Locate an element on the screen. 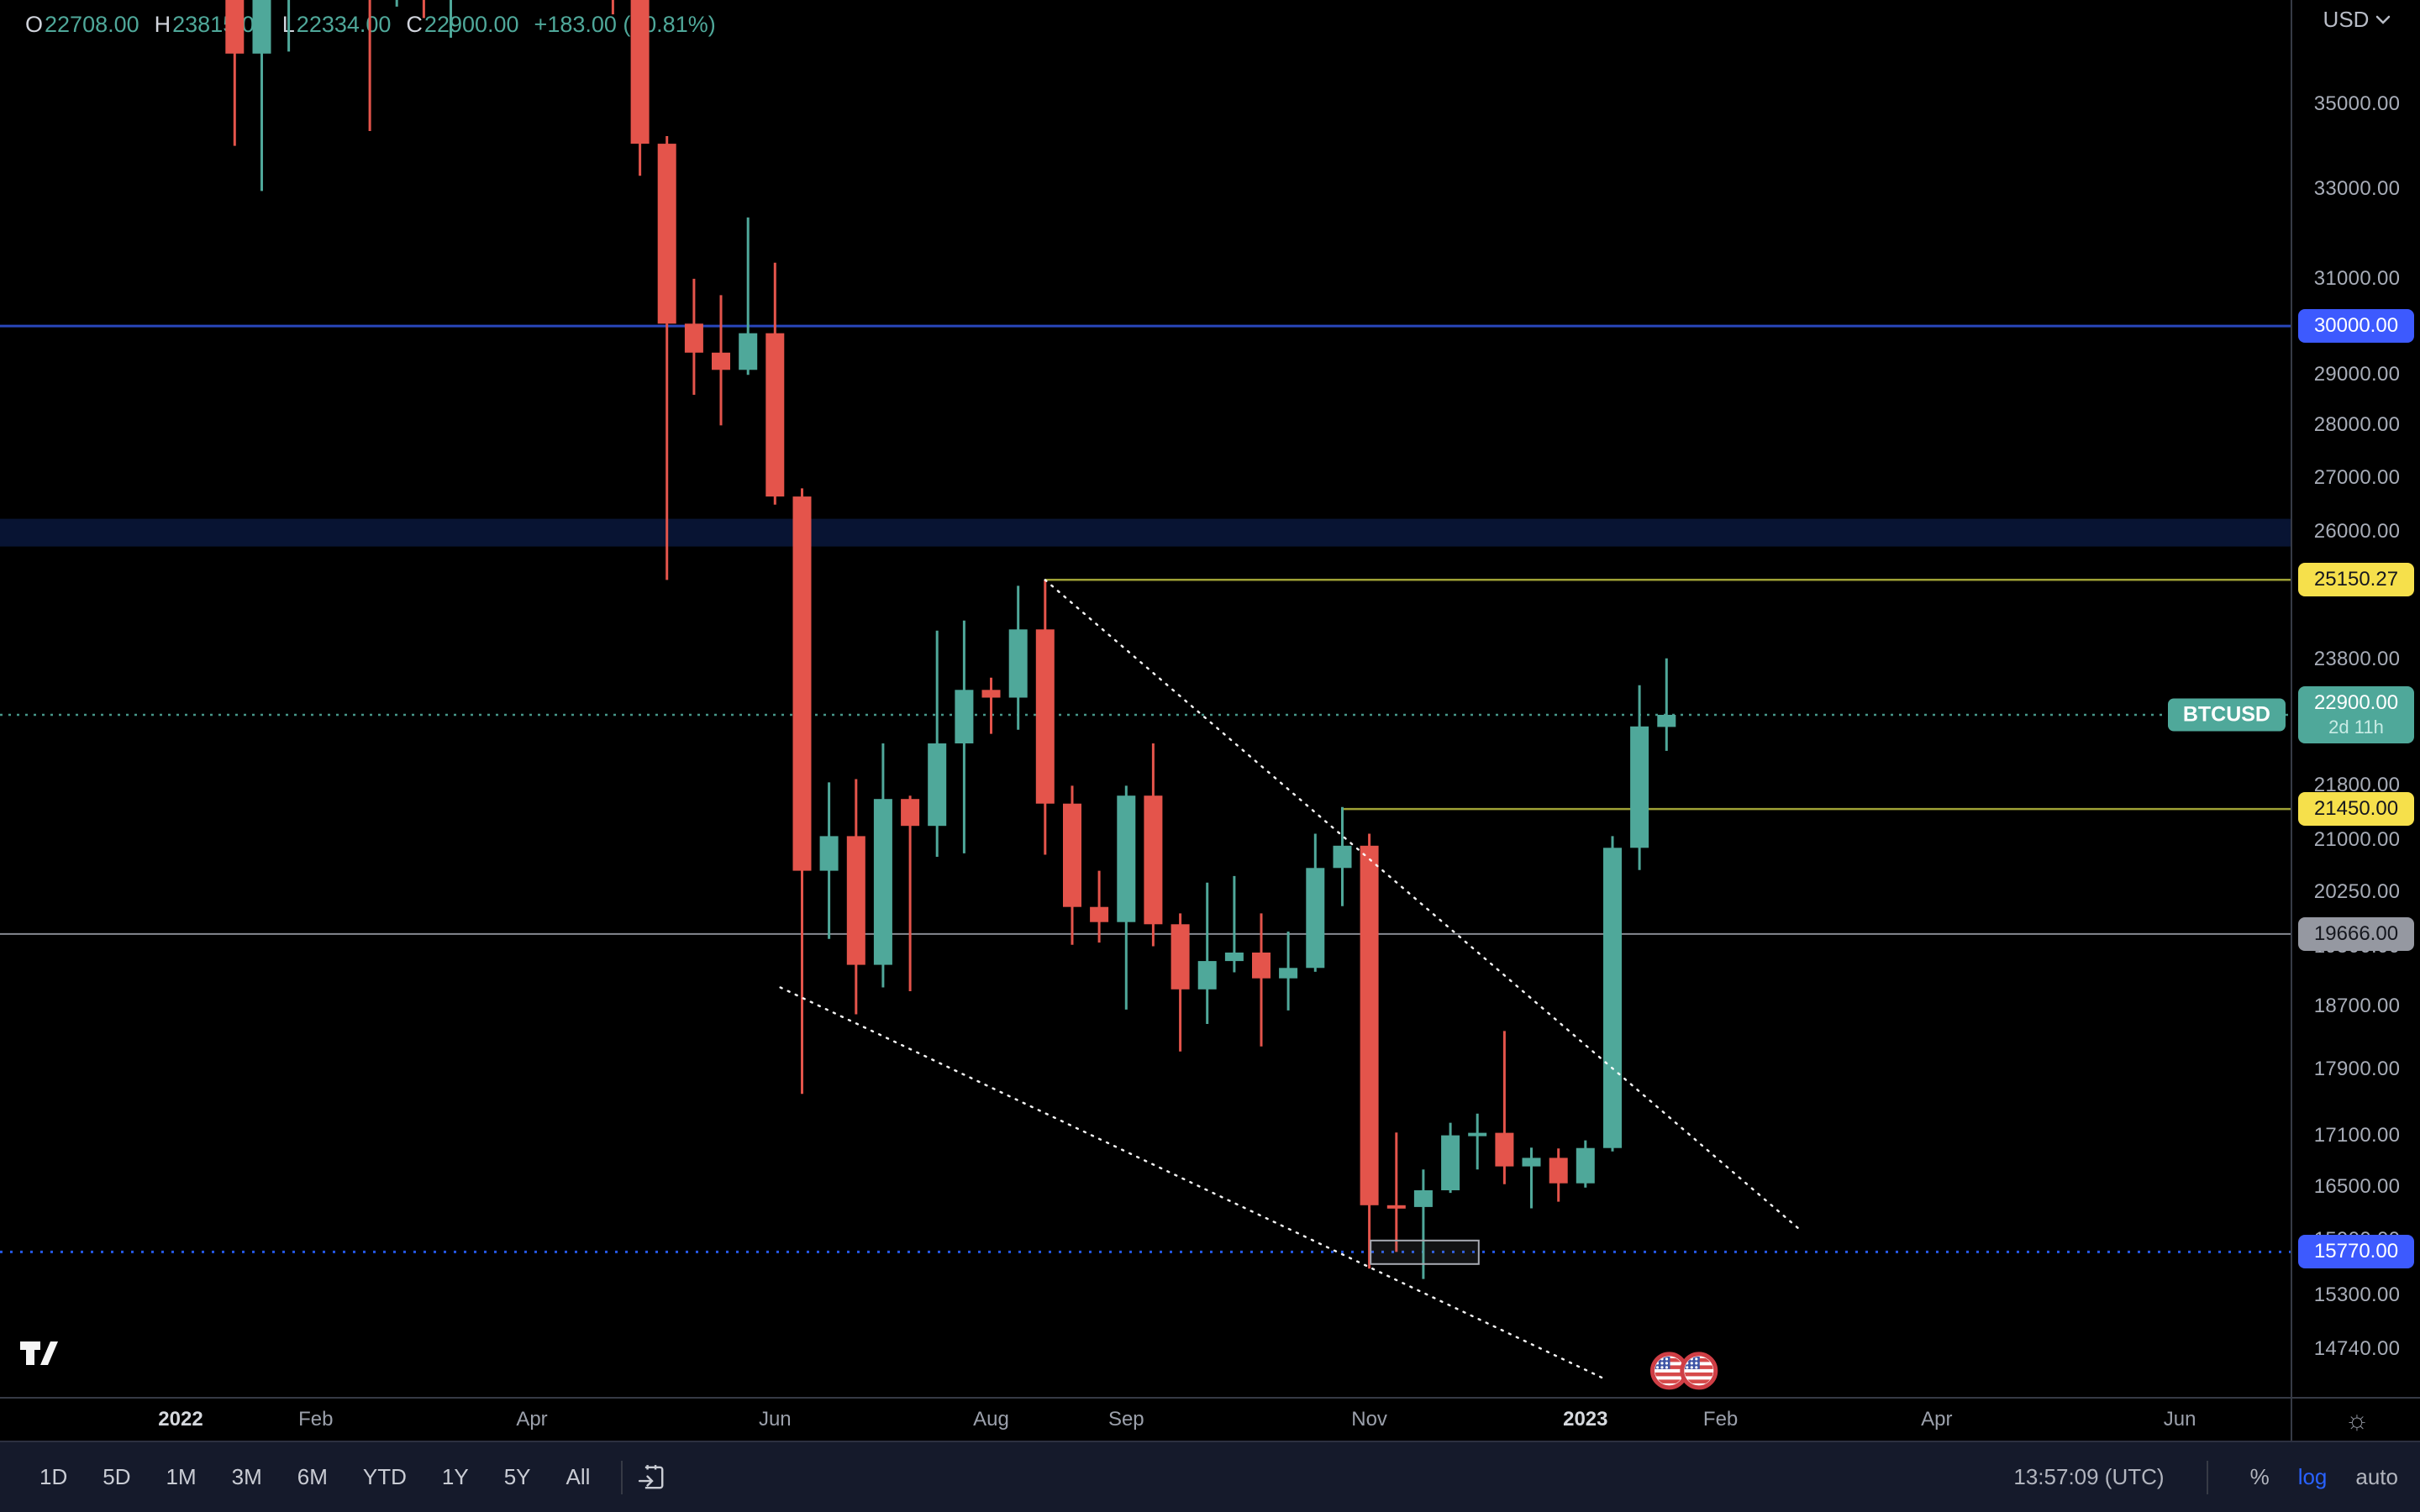  price-label-pill-30000: 30000.00 is located at coordinates (2356, 326).